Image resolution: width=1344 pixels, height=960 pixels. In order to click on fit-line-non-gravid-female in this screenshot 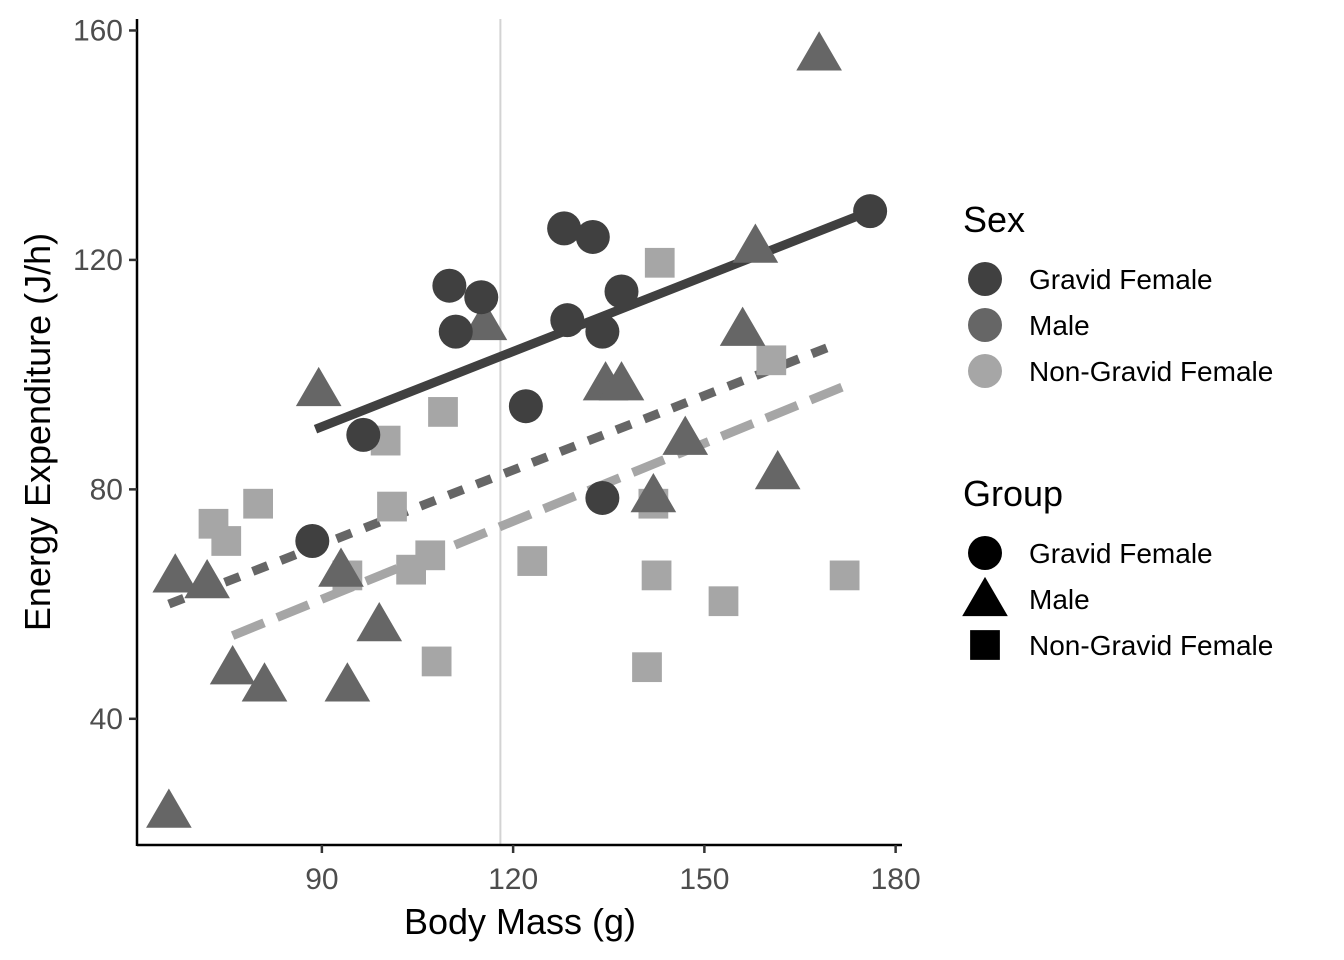, I will do `click(538, 510)`.